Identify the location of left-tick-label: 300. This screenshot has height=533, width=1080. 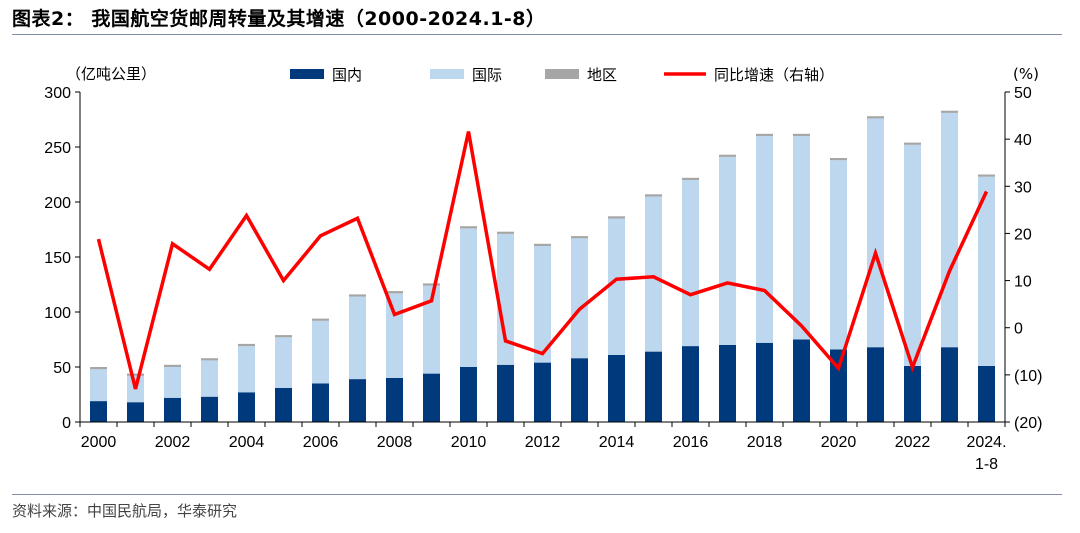
(57, 93).